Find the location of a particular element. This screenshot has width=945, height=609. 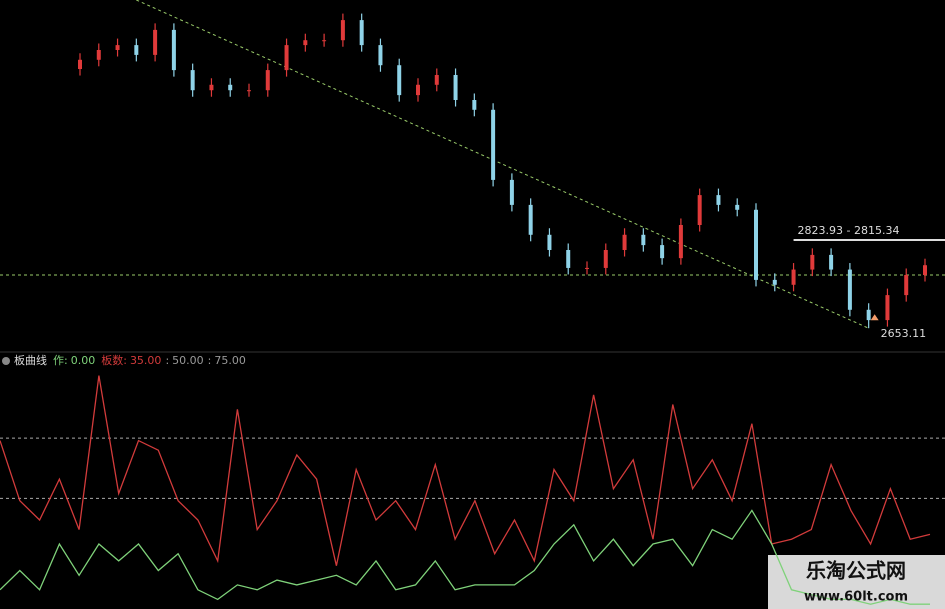

legend-name: 作 is located at coordinates (58, 360).